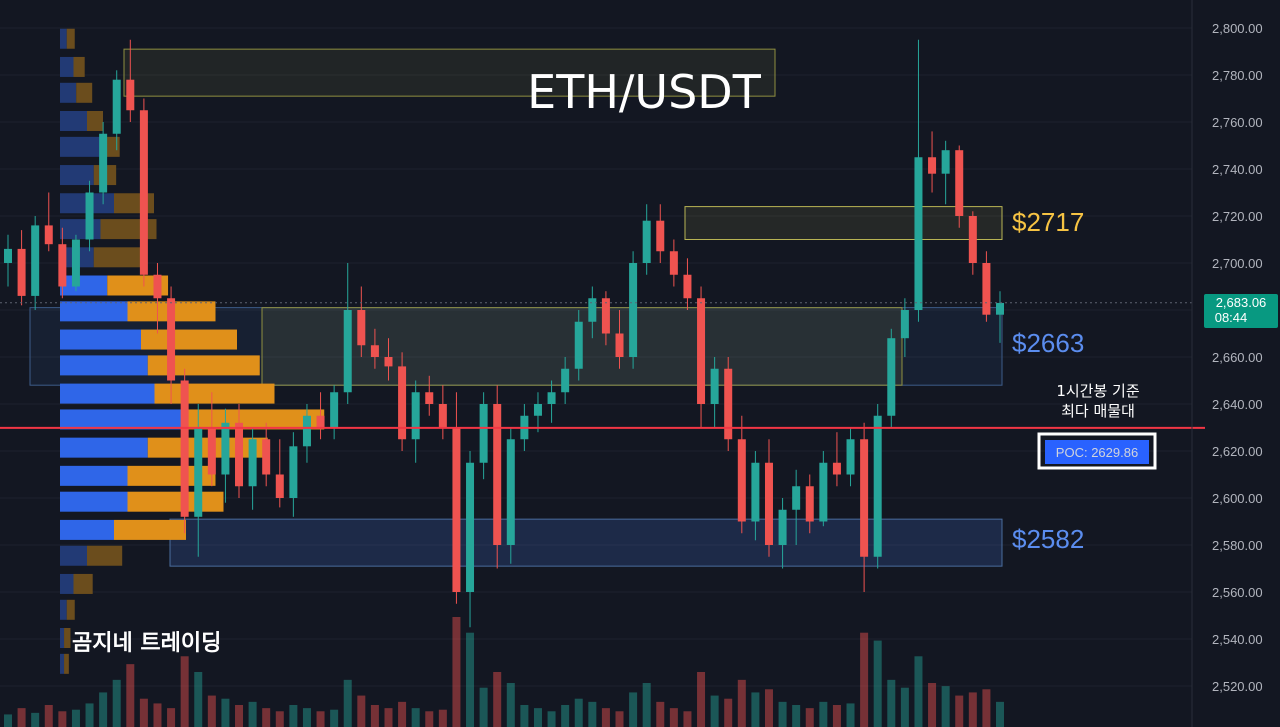  Describe the element at coordinates (1237, 28) in the screenshot. I see `price-tick-label: 2,800.00` at that location.